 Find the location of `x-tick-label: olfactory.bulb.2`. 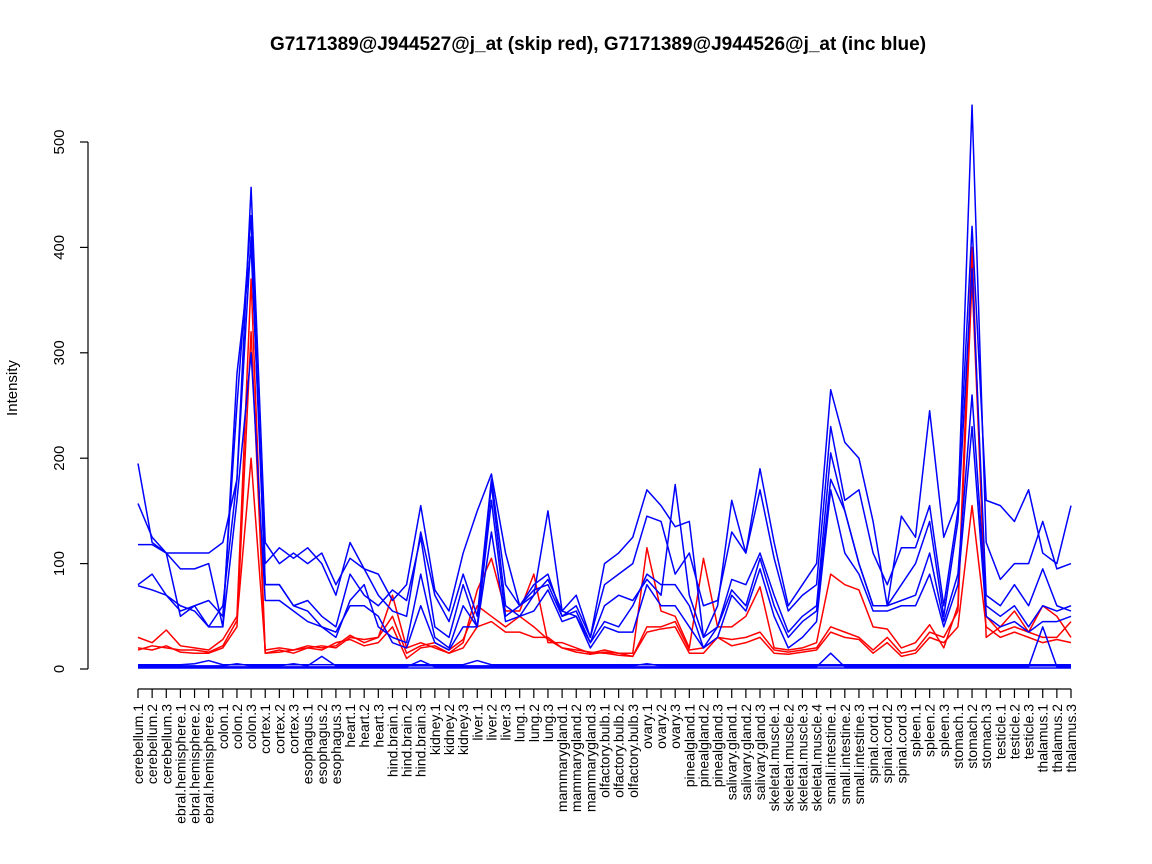

x-tick-label: olfactory.bulb.2 is located at coordinates (619, 751).